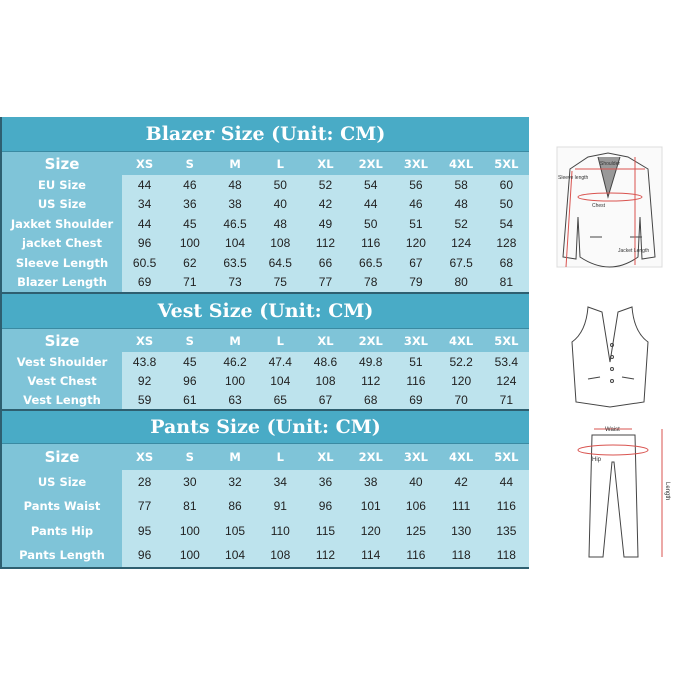  Describe the element at coordinates (265, 568) in the screenshot. I see `table-bottom-border` at that location.